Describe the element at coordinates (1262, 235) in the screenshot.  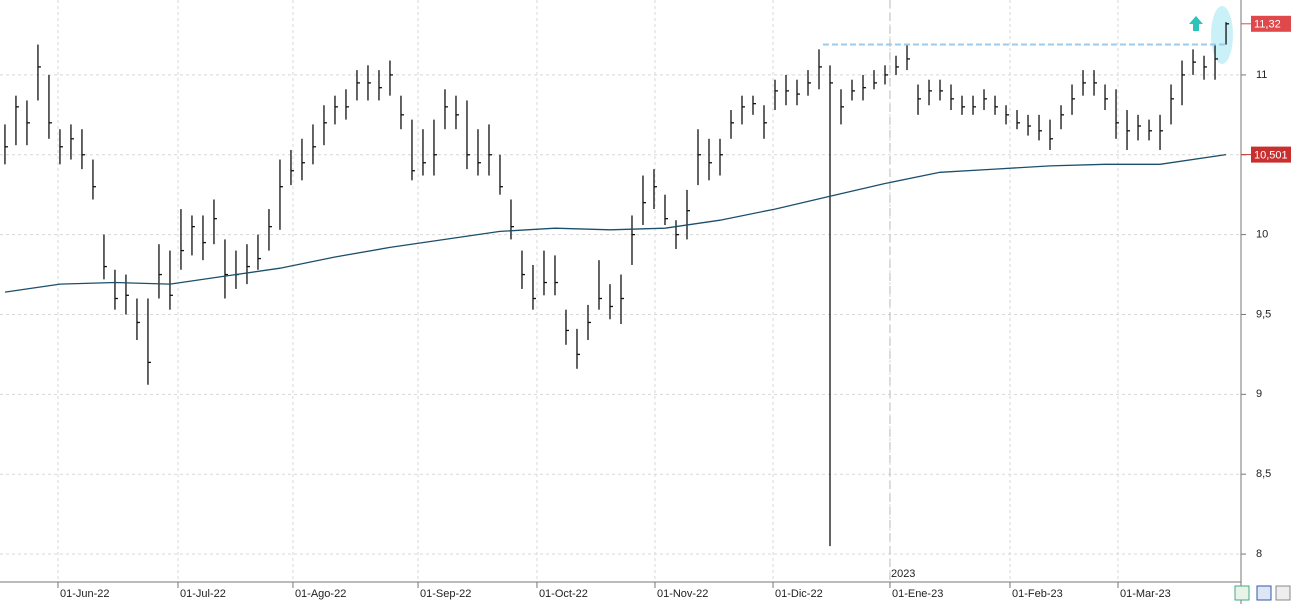
I see `y-tick-label: 10` at that location.